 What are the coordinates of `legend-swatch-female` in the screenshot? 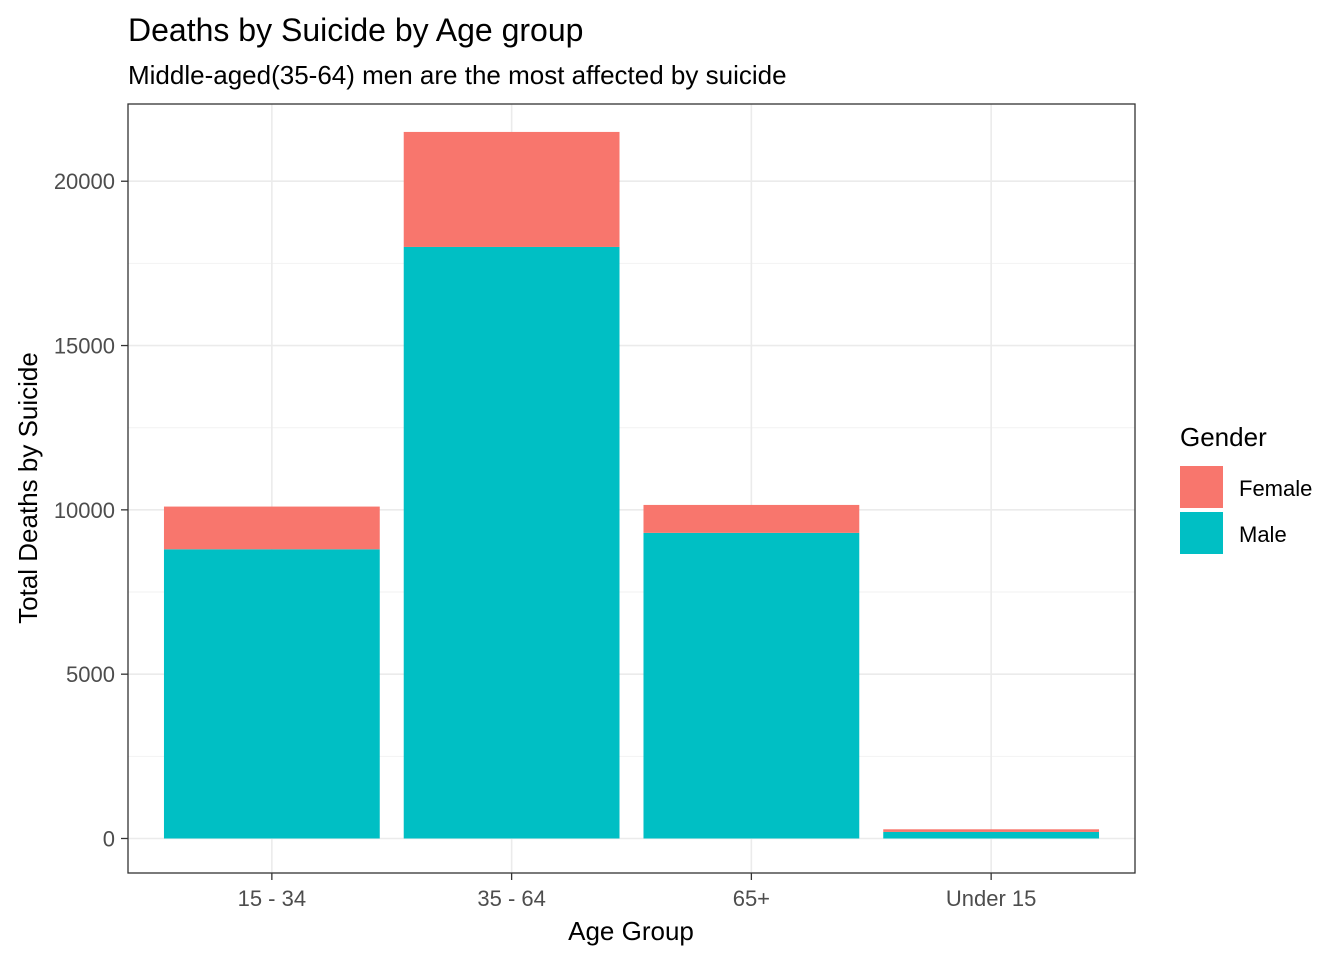 It's located at (1201, 487).